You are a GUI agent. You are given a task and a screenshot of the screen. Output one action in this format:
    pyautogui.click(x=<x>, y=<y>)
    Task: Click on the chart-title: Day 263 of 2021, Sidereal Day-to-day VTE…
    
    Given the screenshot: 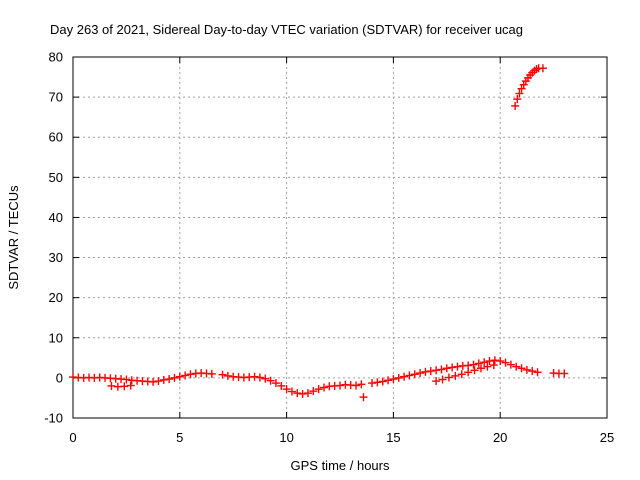 What is the action you would take?
    pyautogui.click(x=286, y=29)
    